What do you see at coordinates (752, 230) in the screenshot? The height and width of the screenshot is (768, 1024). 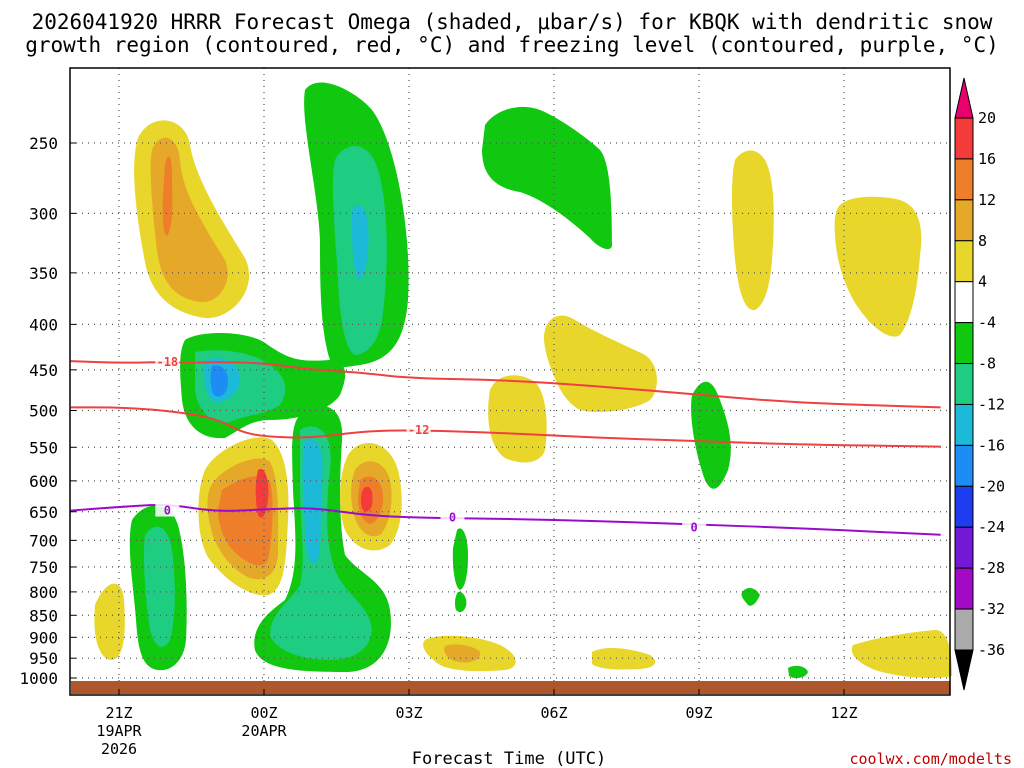 I see `omega-blob-10z-upper` at bounding box center [752, 230].